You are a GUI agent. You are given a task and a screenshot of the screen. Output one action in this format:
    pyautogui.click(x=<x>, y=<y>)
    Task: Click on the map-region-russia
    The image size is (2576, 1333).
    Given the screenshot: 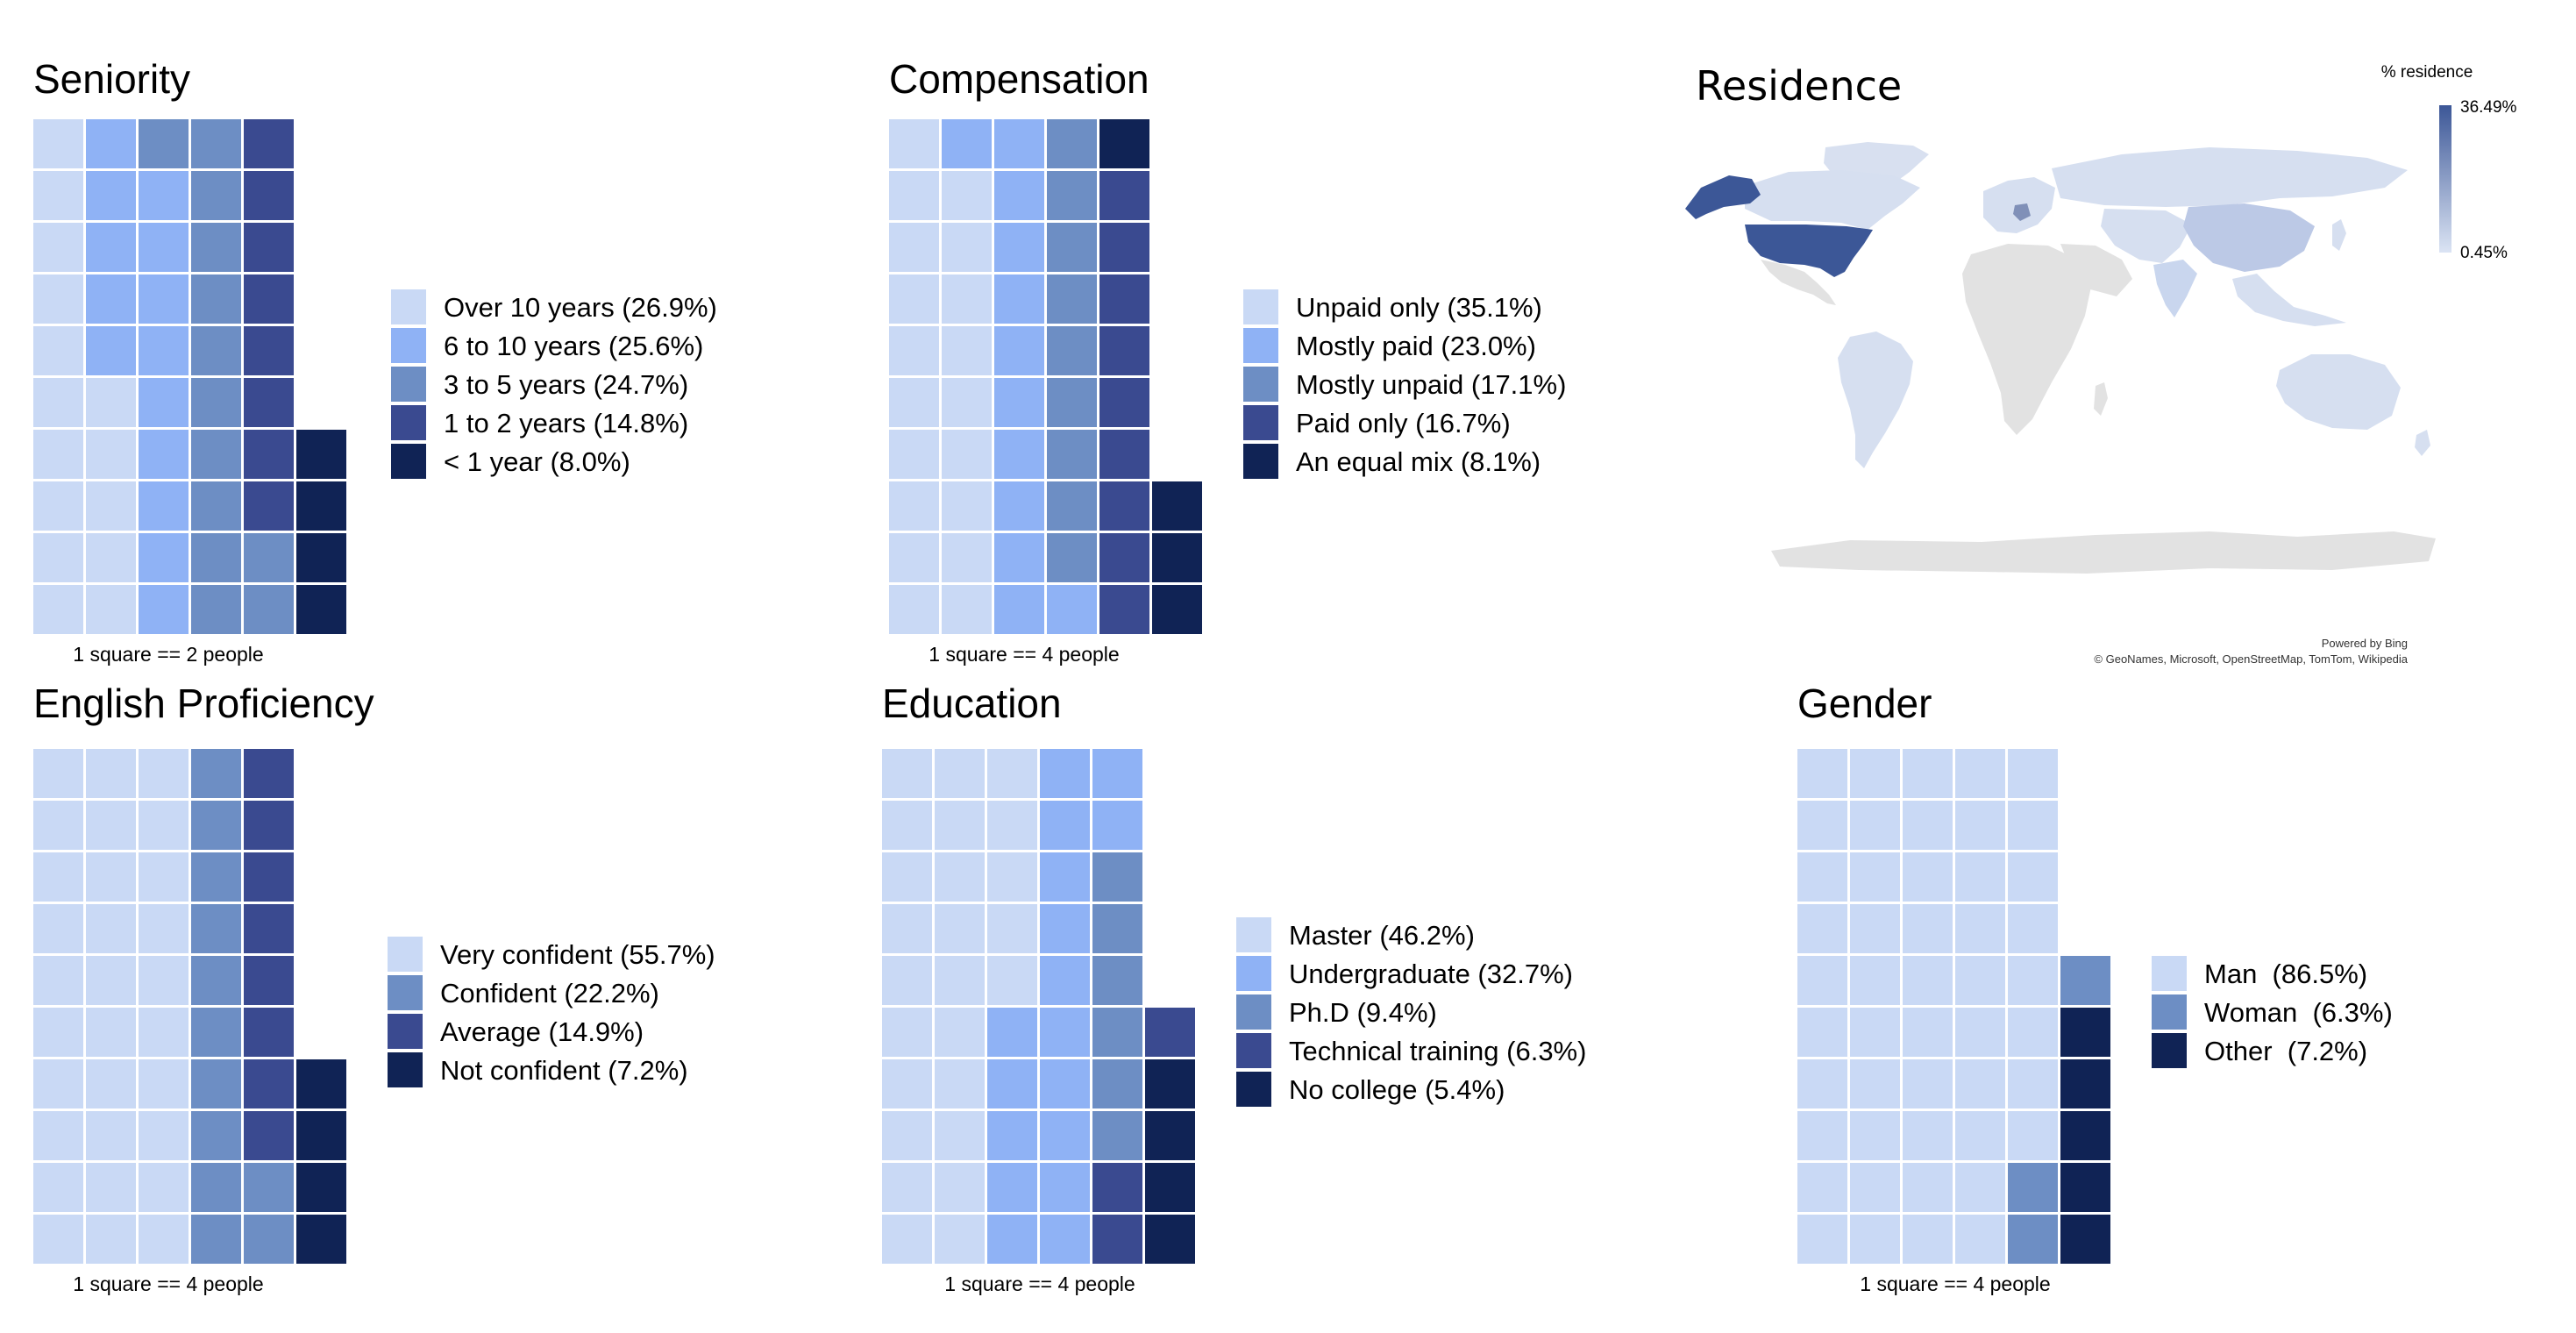 What is the action you would take?
    pyautogui.click(x=2230, y=177)
    